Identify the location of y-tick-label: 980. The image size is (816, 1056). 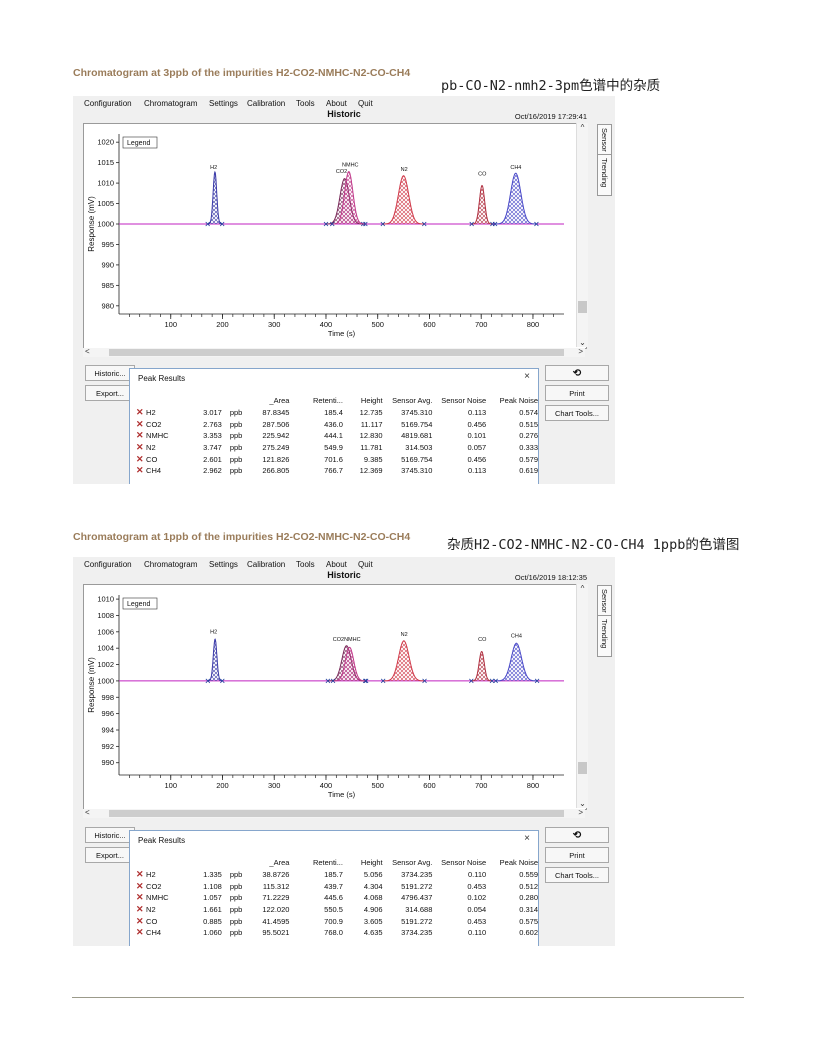
(107, 305).